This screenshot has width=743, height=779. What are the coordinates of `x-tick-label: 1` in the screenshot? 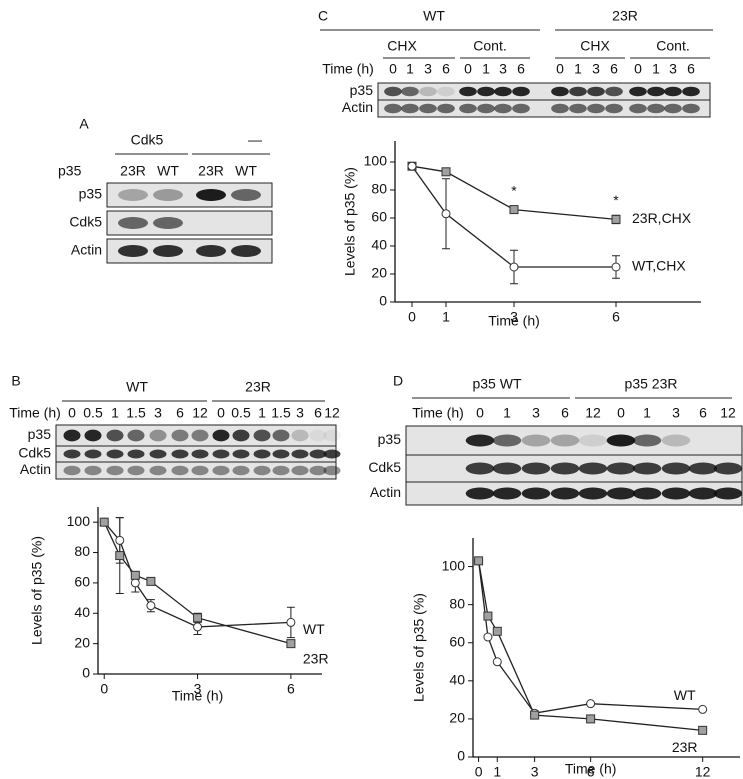 It's located at (497, 771).